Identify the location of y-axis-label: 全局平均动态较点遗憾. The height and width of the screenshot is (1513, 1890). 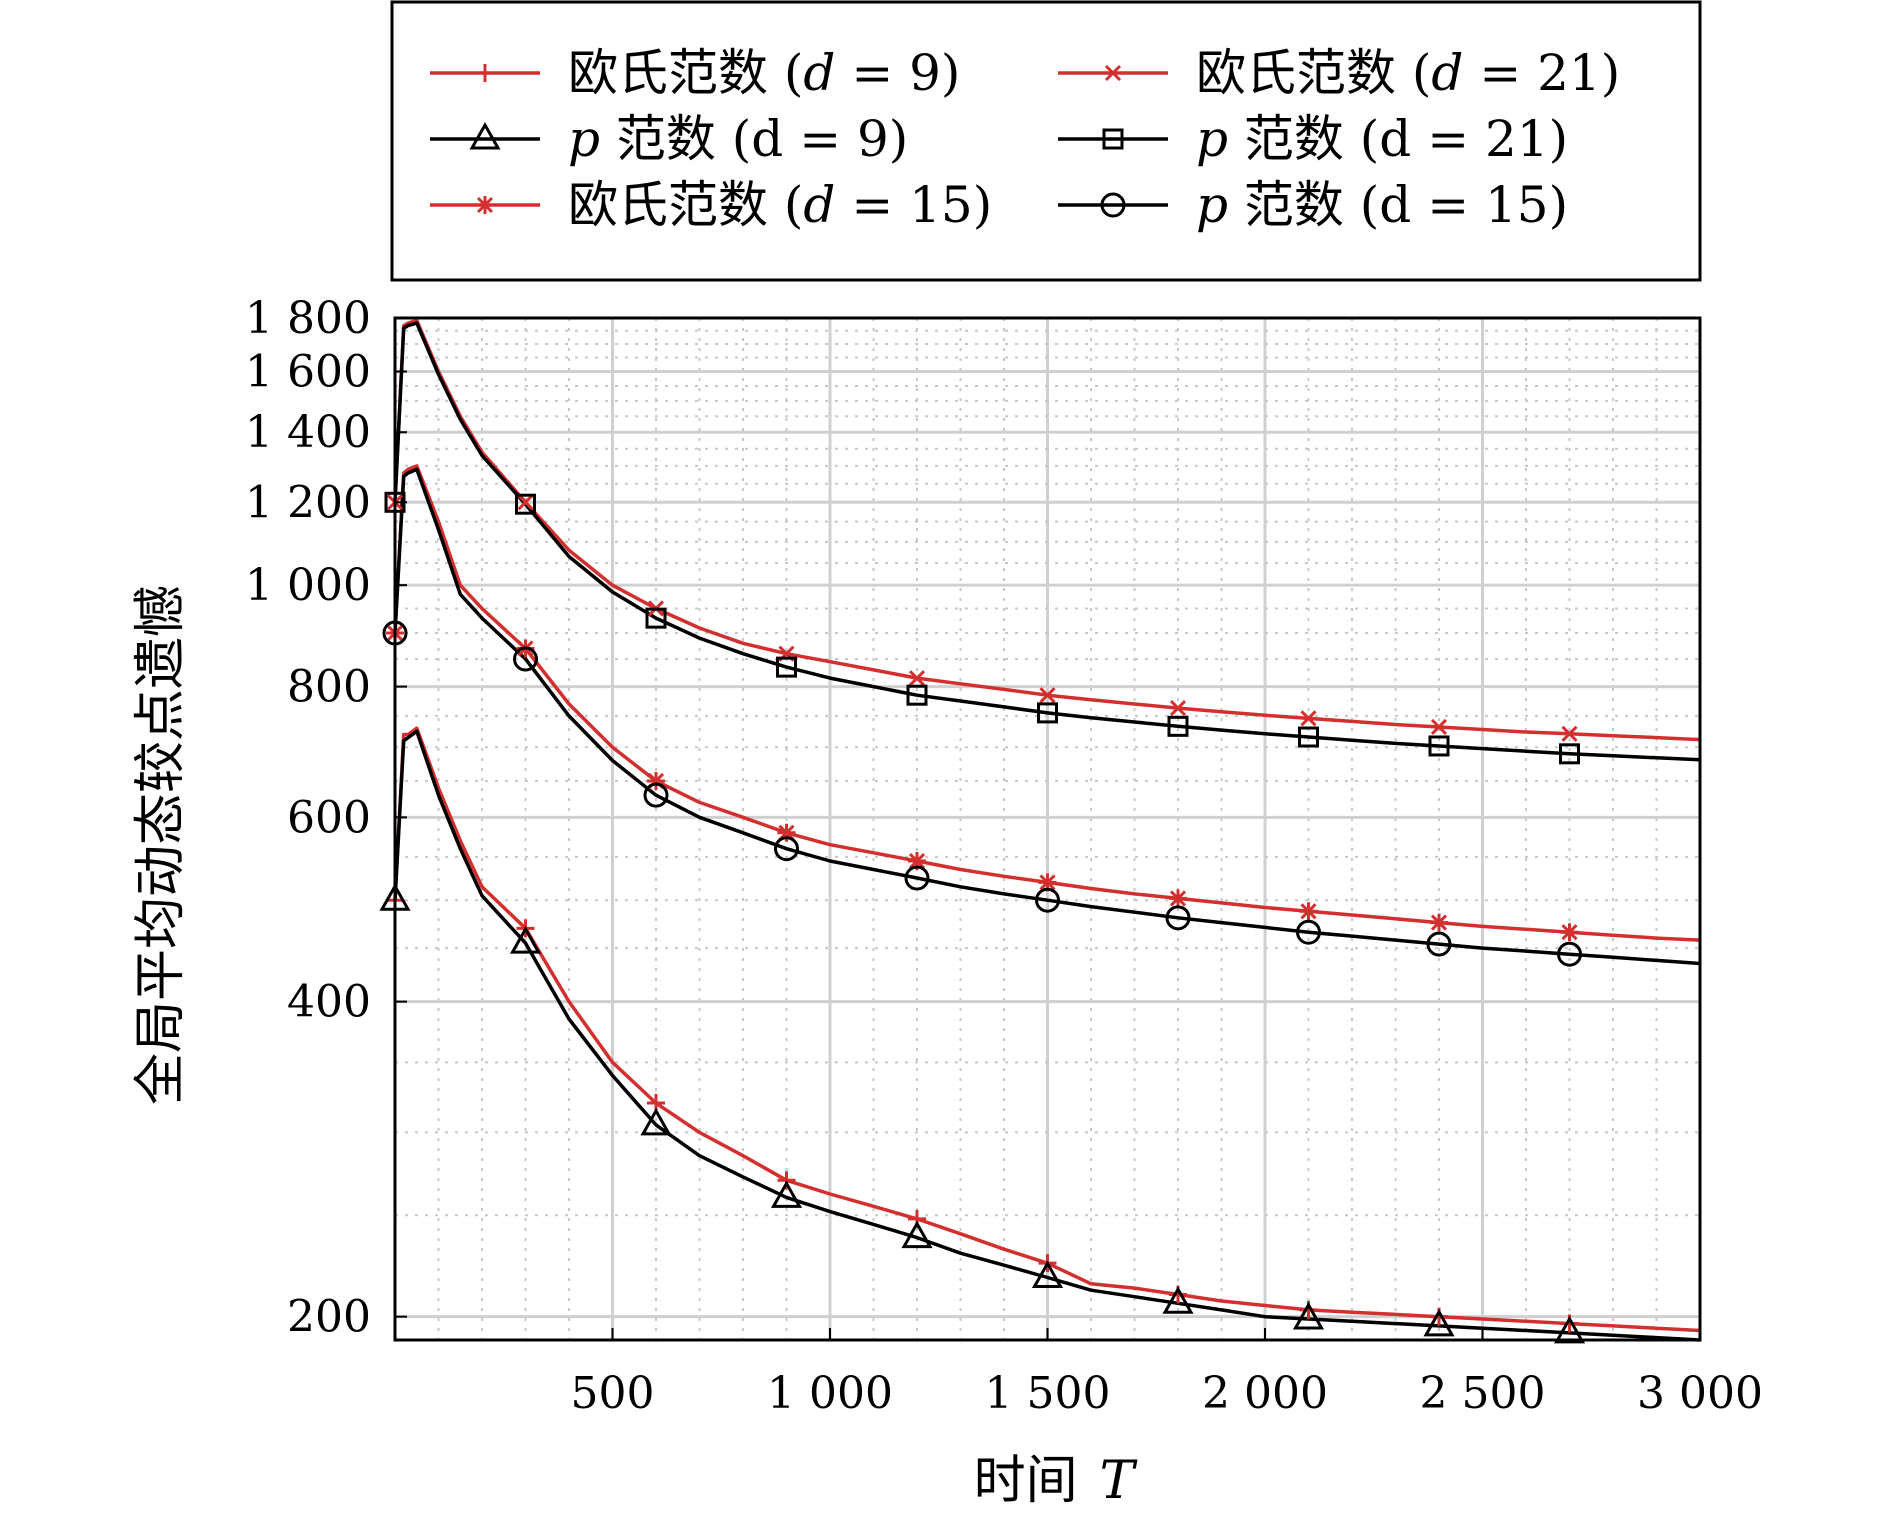
(161, 845).